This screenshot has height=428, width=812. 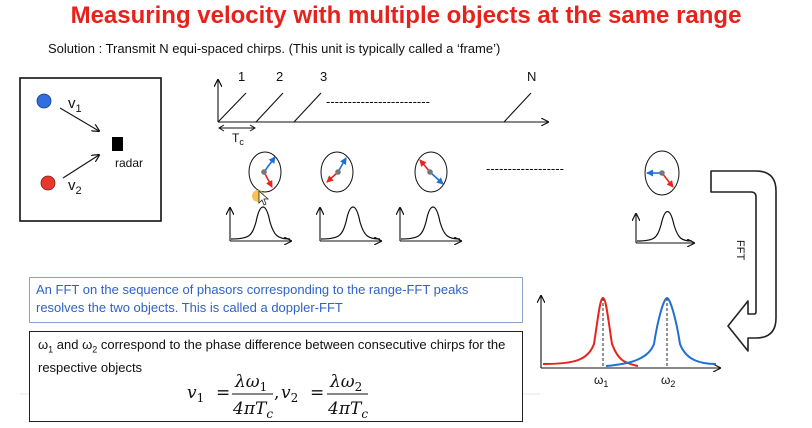 I want to click on eq-num2: λω2, so click(x=345, y=383).